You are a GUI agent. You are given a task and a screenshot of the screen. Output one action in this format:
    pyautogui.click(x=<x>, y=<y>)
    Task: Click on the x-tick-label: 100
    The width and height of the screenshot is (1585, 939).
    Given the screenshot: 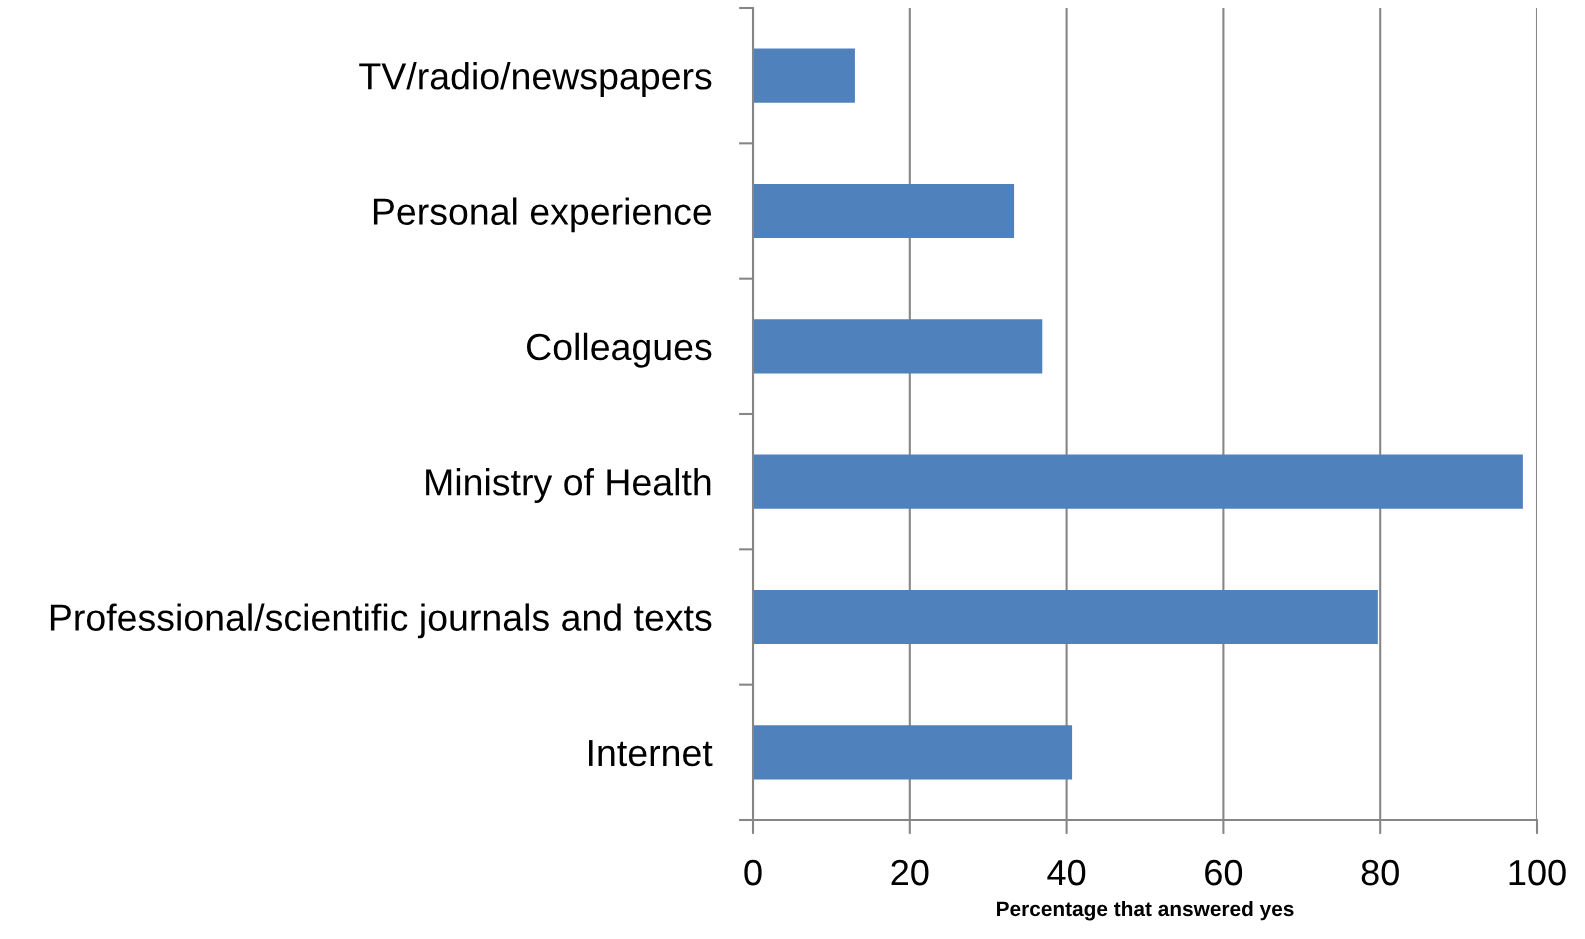 What is the action you would take?
    pyautogui.click(x=1537, y=872)
    